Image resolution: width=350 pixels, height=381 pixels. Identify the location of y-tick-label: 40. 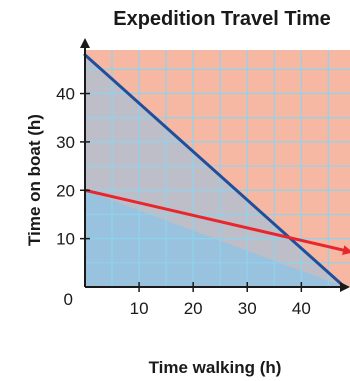
(65, 94).